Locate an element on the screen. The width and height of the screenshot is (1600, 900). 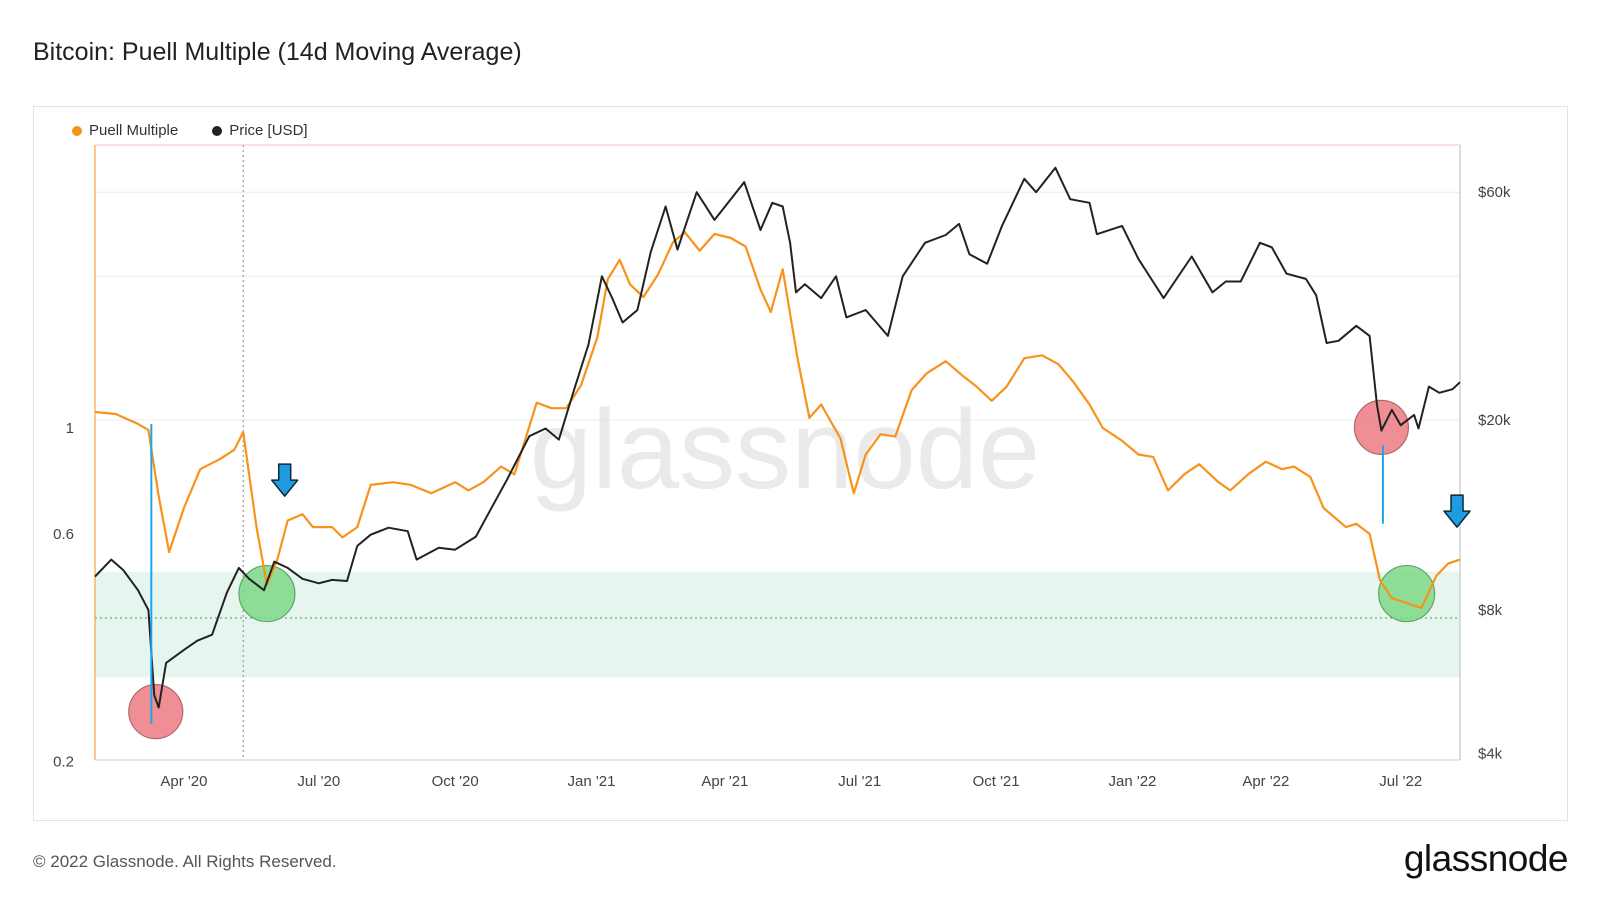
x-tick-label: Jul '21 is located at coordinates (859, 781).